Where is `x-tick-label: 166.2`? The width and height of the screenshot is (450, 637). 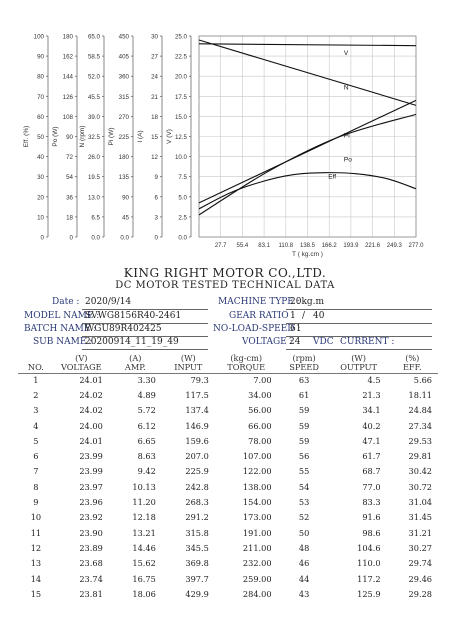
x-tick-label: 166.2 is located at coordinates (330, 246).